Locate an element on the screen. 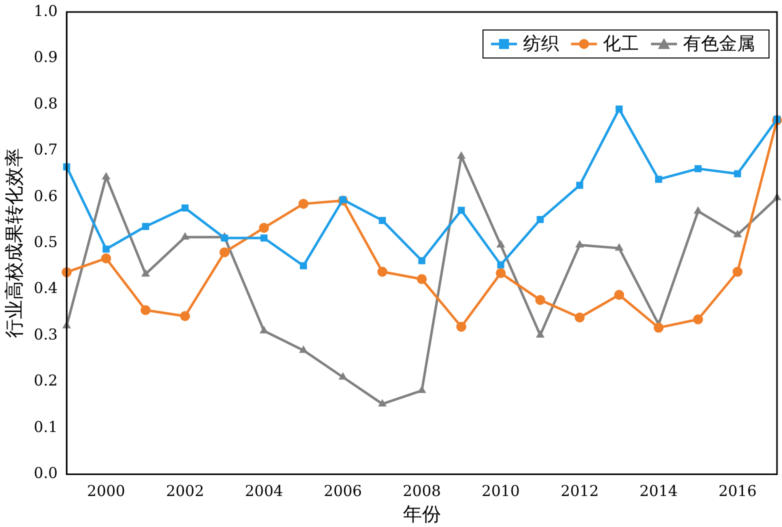  x-tick-label: 2002 is located at coordinates (185, 491).